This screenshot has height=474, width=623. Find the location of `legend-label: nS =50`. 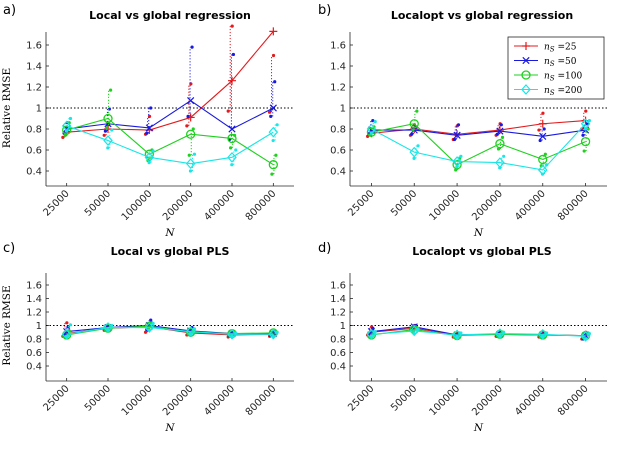

legend-label: nS =50 is located at coordinates (560, 62).